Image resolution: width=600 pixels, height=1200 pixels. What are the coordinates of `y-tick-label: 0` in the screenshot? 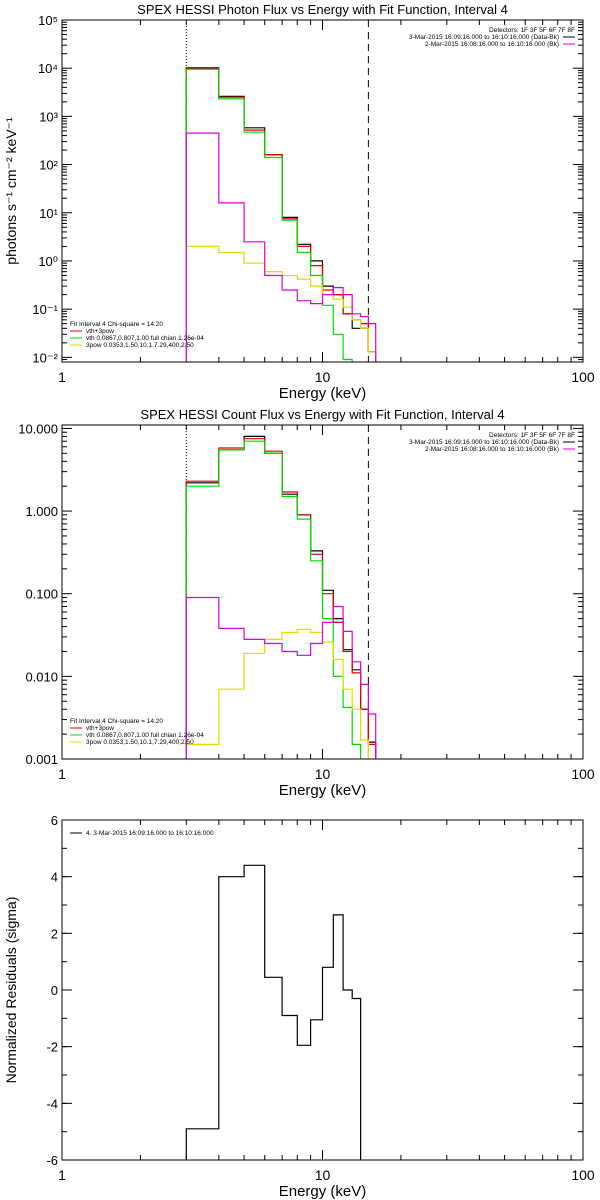 It's located at (54, 990).